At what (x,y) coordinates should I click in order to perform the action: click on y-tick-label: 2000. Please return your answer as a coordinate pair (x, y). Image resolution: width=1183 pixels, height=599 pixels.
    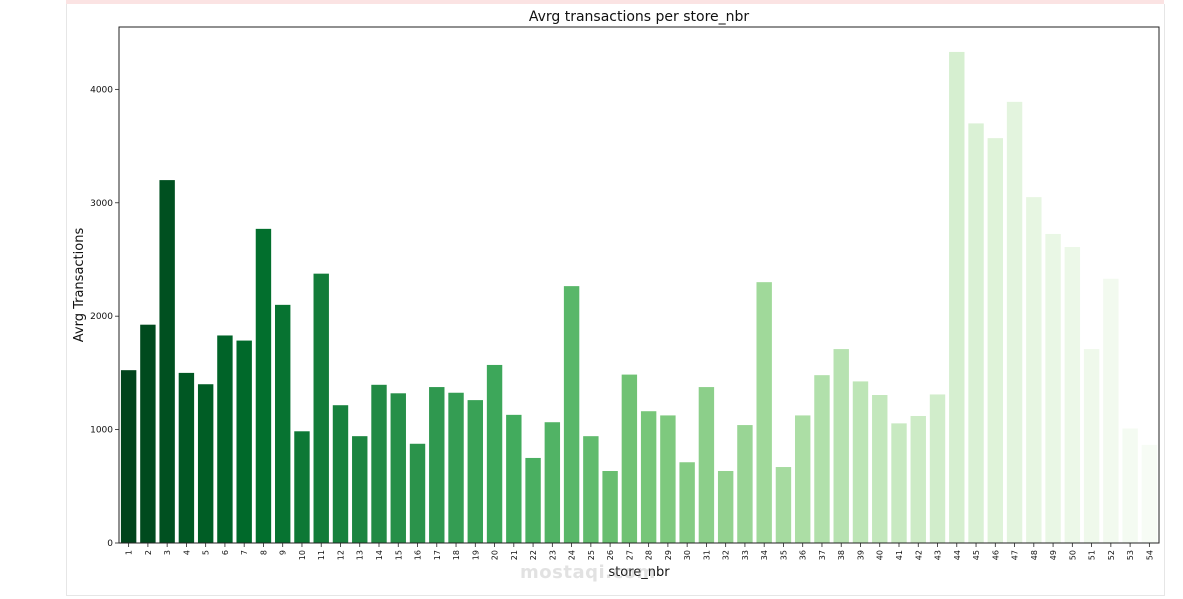
    Looking at the image, I should click on (101, 317).